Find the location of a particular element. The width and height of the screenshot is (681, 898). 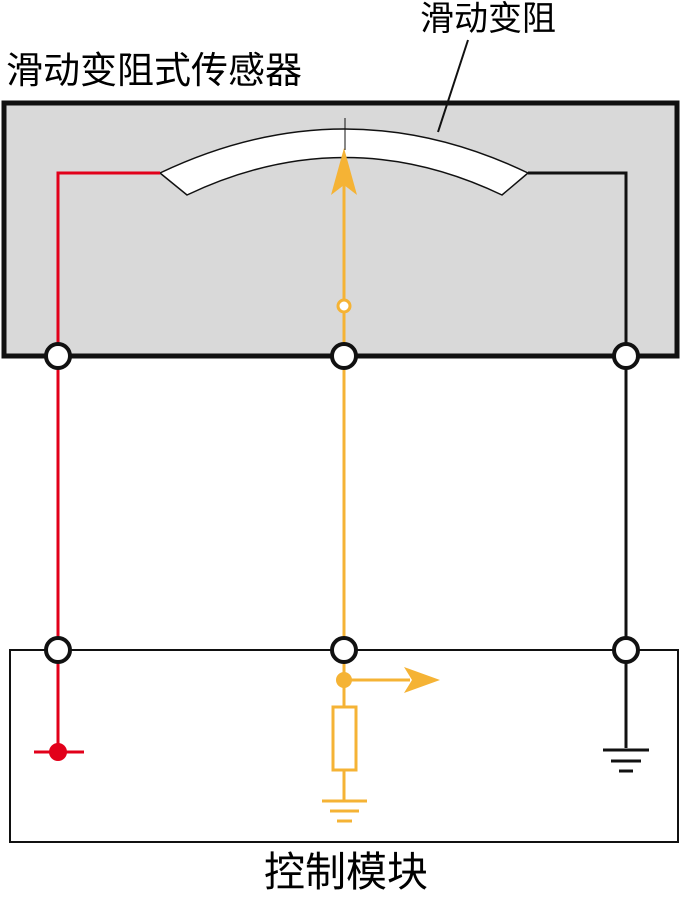

sensor-title: 滑动变阻式传感器 is located at coordinates (154, 70).